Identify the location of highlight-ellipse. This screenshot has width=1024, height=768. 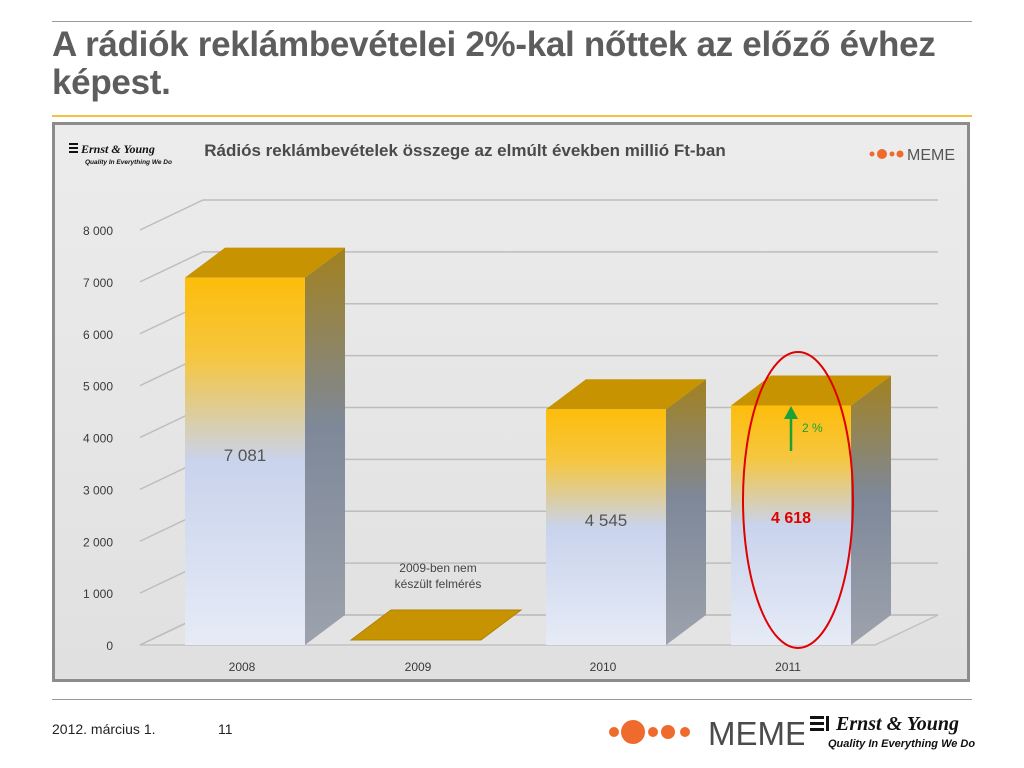
(798, 500).